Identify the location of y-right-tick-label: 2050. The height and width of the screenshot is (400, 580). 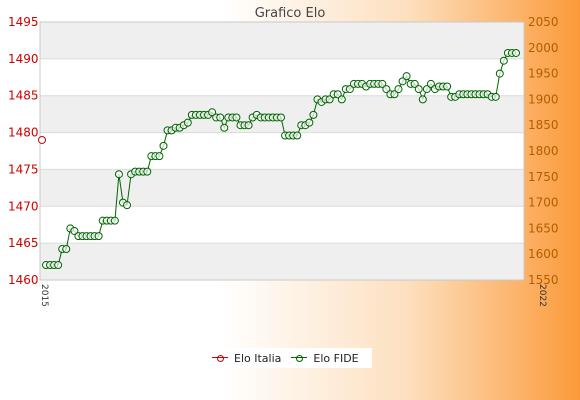
(543, 22).